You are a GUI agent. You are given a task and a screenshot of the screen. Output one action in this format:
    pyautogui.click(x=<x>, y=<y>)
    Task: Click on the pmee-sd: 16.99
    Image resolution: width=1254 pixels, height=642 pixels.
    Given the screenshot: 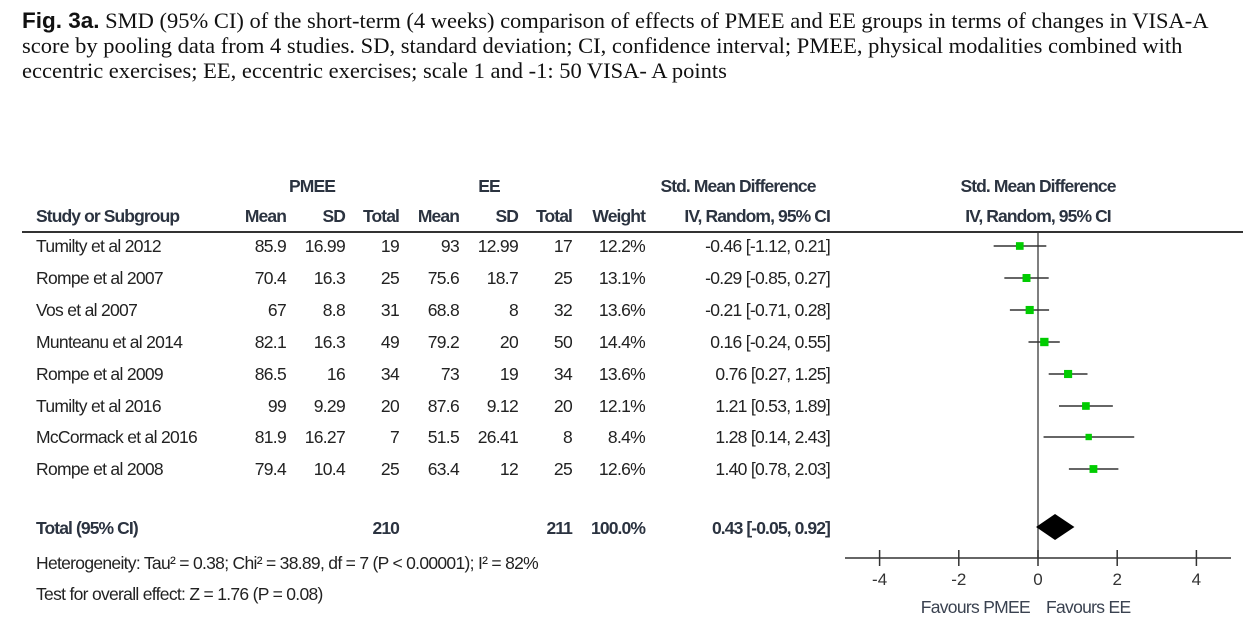 What is the action you would take?
    pyautogui.click(x=325, y=246)
    